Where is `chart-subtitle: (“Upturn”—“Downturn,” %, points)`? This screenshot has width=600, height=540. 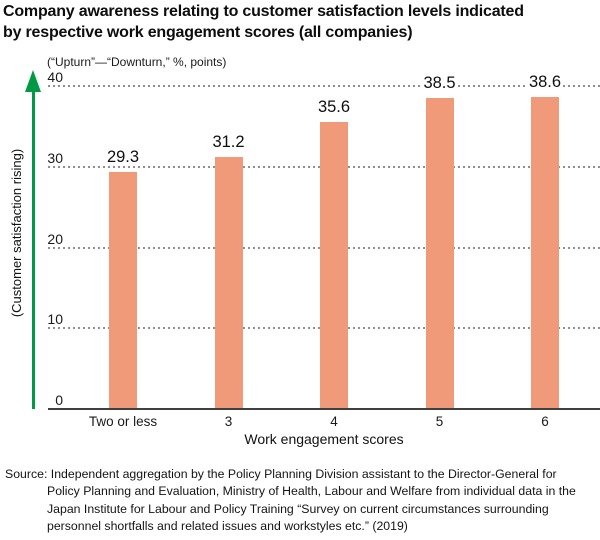 chart-subtitle: (“Upturn”—“Downturn,” %, points) is located at coordinates (137, 62).